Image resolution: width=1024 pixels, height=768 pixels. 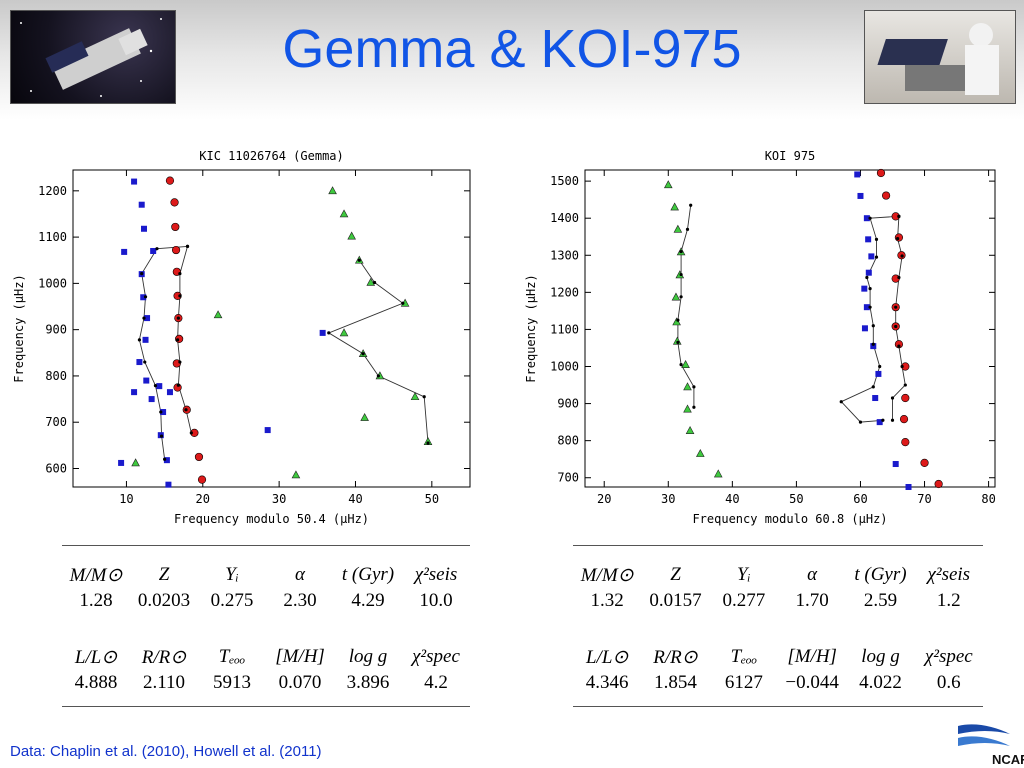 I want to click on value-cell: 4.022, so click(x=880, y=682).